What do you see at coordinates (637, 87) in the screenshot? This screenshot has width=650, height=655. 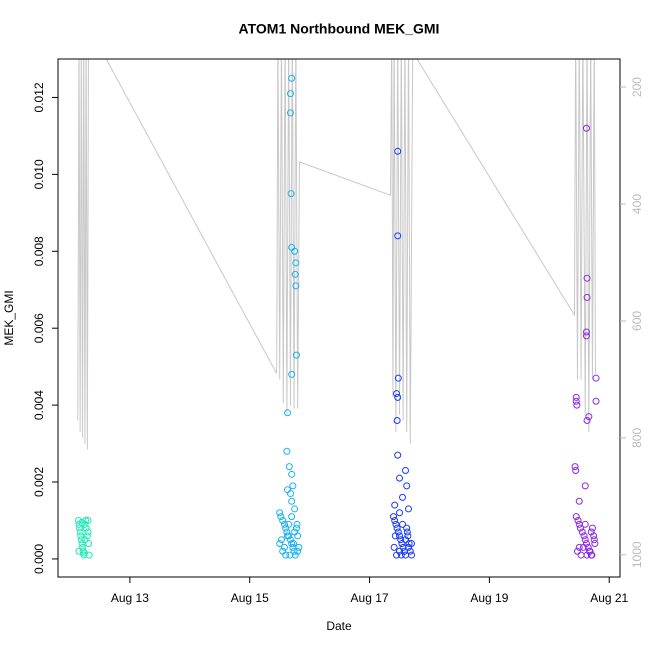 I see `y2-tick-label: 200` at bounding box center [637, 87].